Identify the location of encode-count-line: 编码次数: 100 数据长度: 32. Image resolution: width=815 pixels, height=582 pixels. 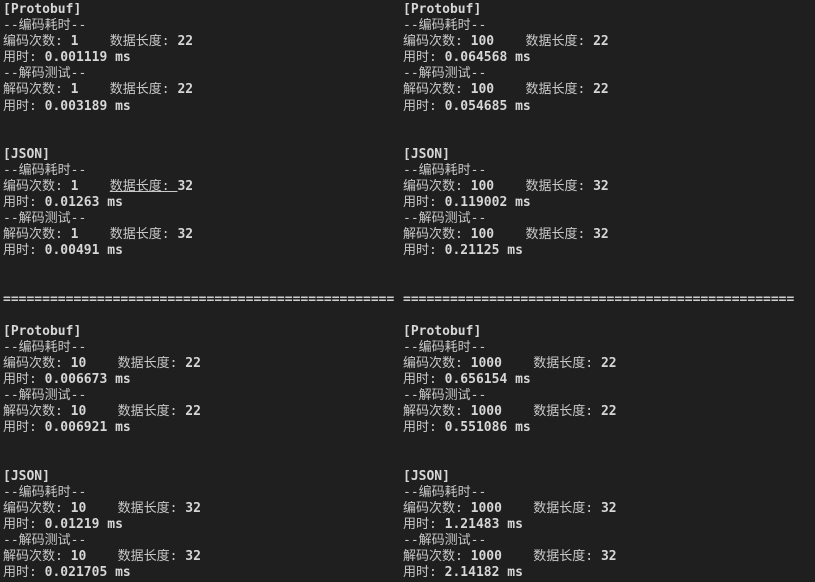
(608, 187).